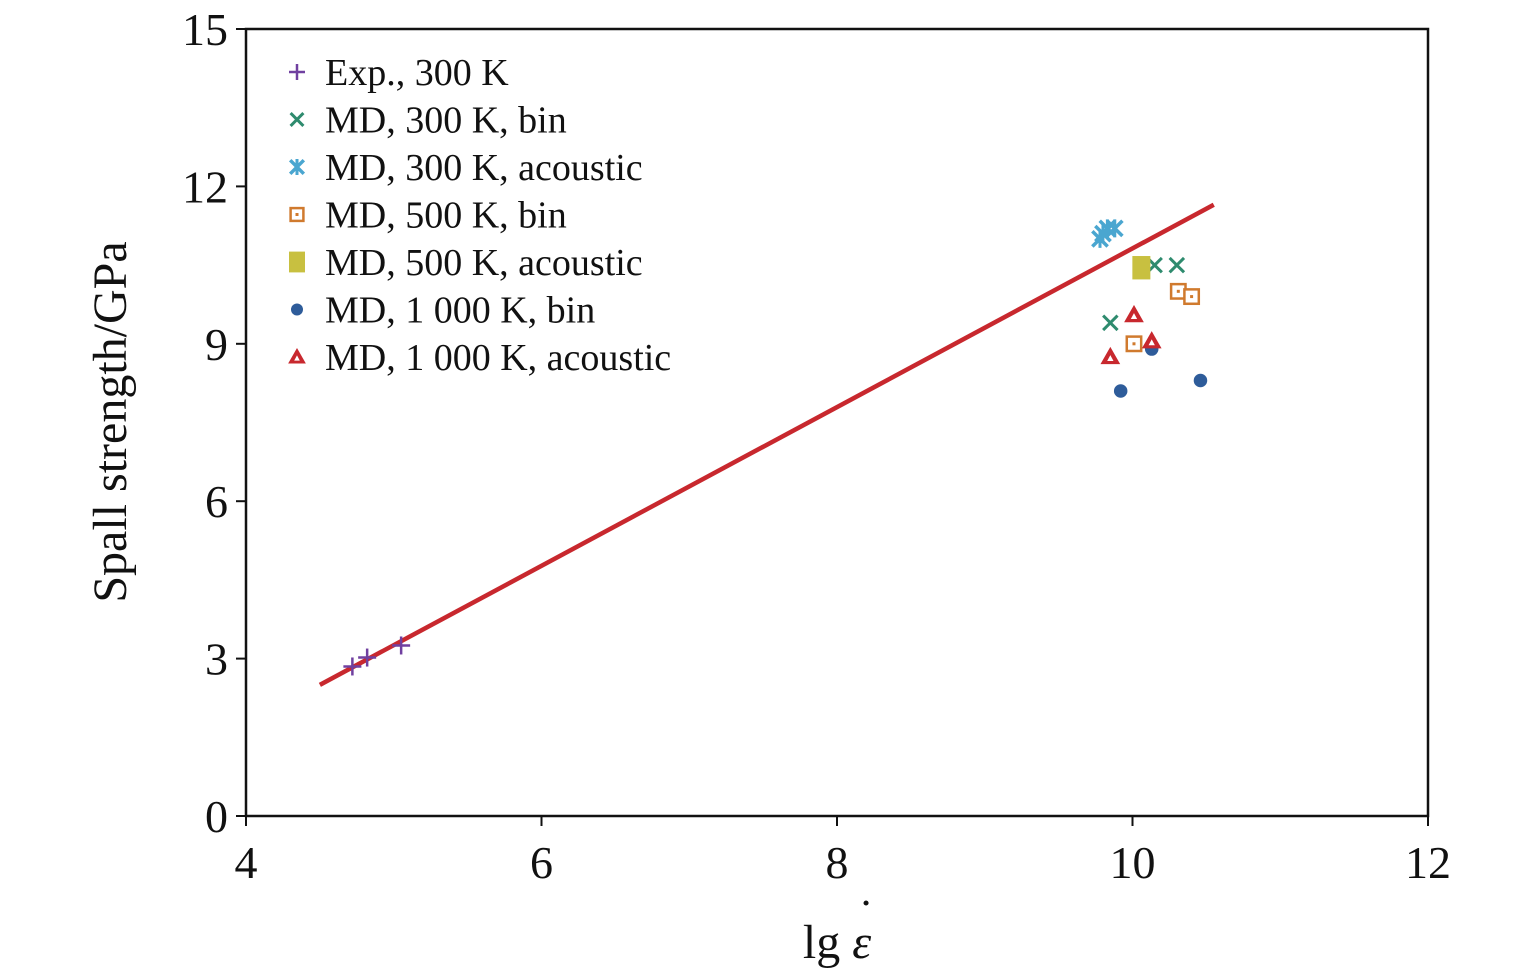 The width and height of the screenshot is (1535, 974). Describe the element at coordinates (827, 942) in the screenshot. I see `x-axis-title-prefix: lg` at that location.